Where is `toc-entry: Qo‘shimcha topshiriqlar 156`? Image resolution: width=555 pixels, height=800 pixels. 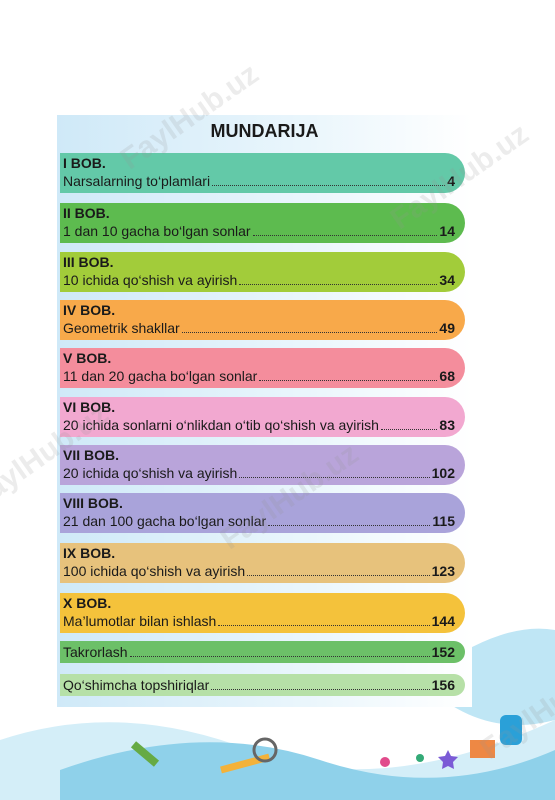 toc-entry: Qo‘shimcha topshiriqlar 156 is located at coordinates (262, 685).